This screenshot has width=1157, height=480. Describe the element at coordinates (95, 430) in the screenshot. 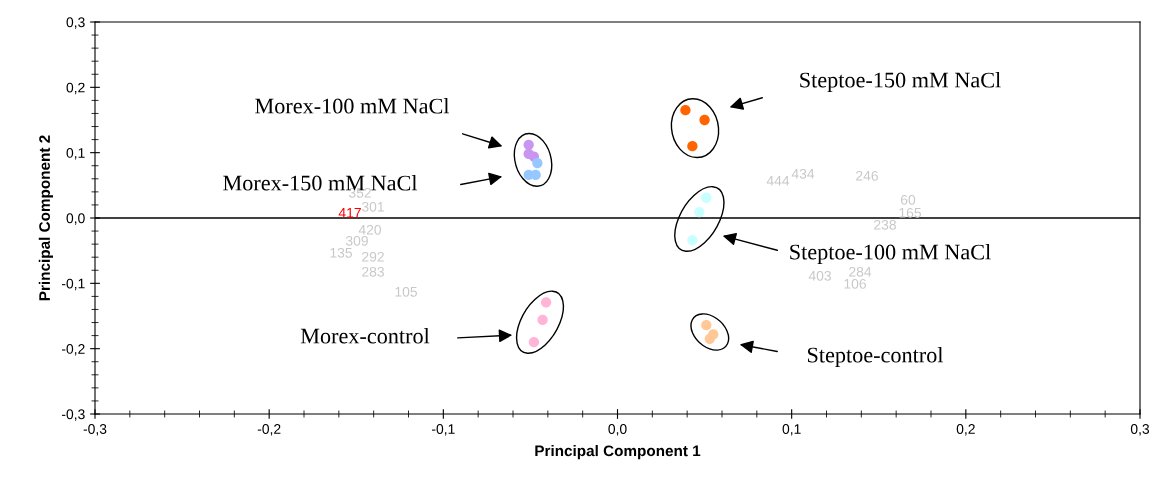

I see `x-tick-label: -0,3` at that location.